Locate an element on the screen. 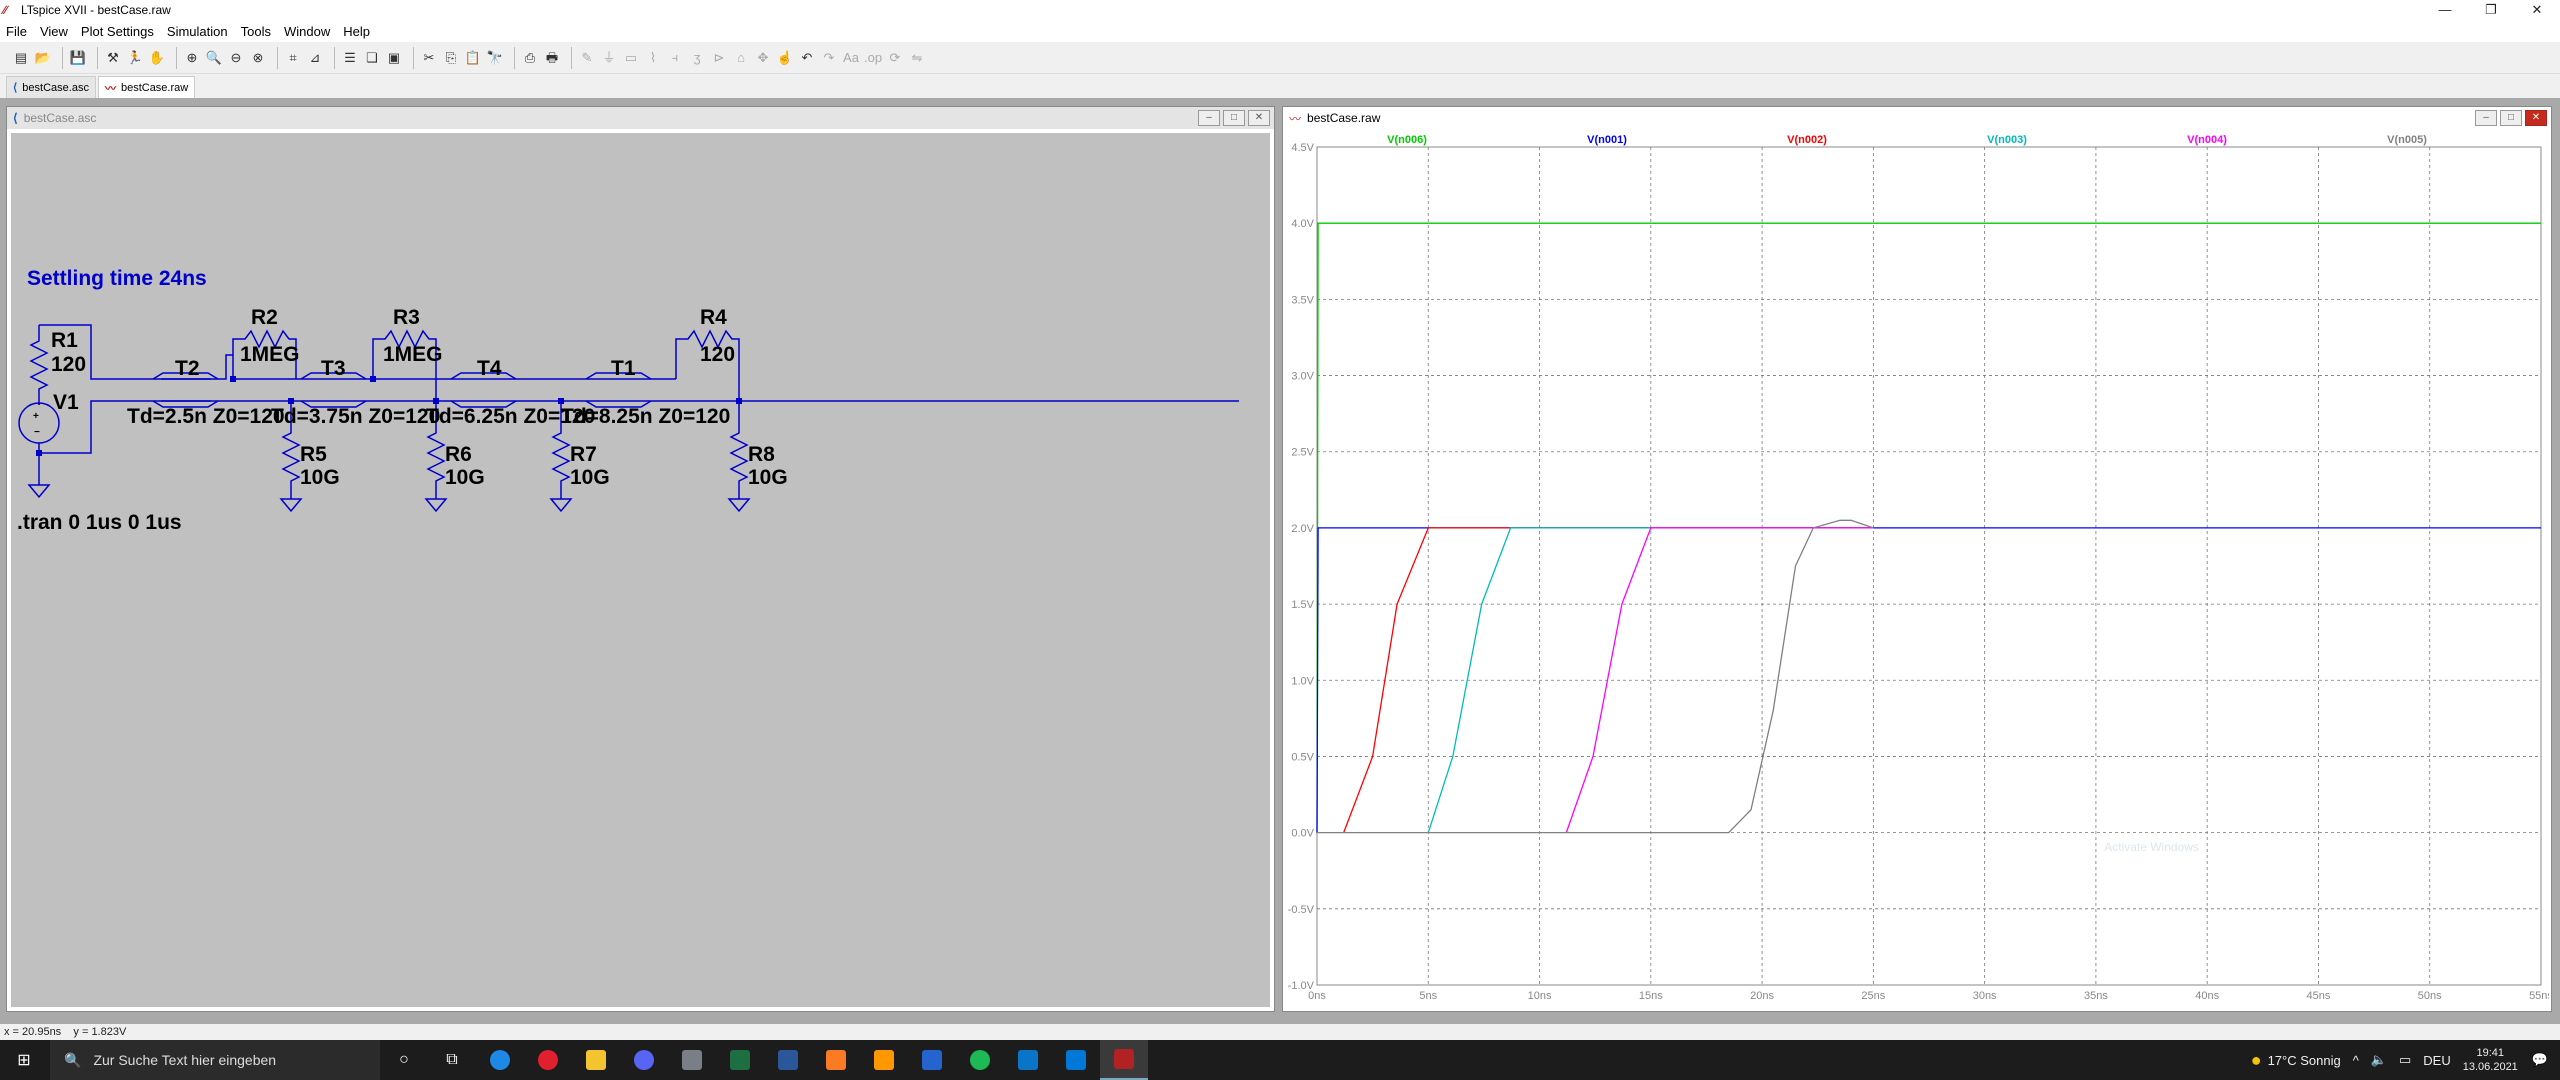  menu-view: View is located at coordinates (53, 31).